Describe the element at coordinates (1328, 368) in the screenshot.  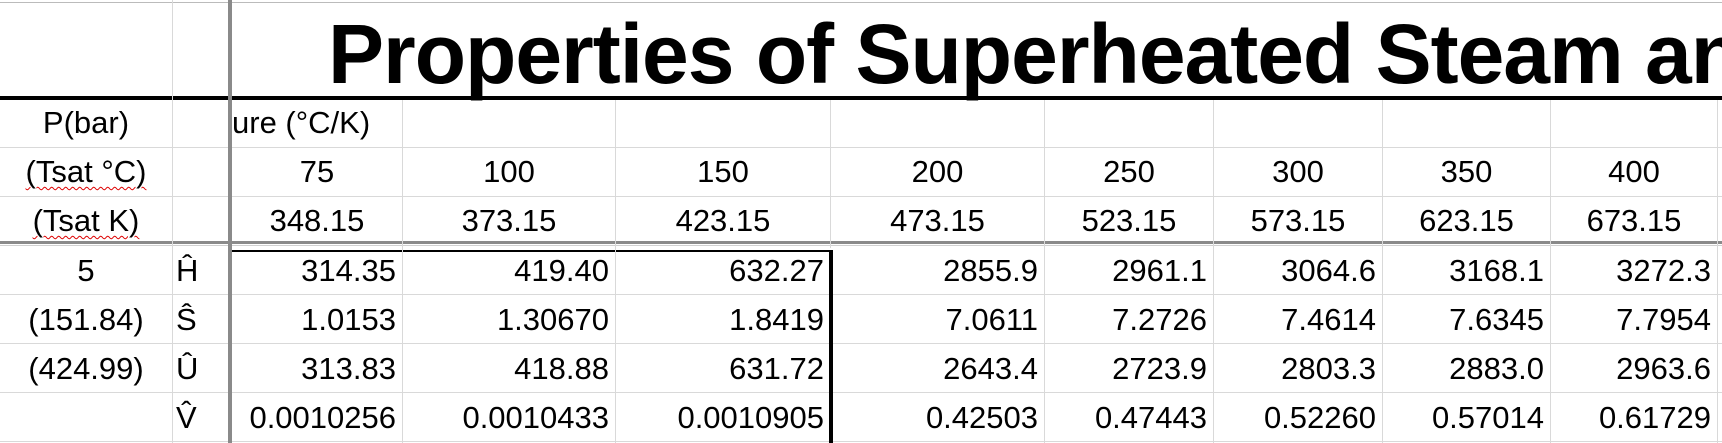
I see `data-cell: 2803.3` at that location.